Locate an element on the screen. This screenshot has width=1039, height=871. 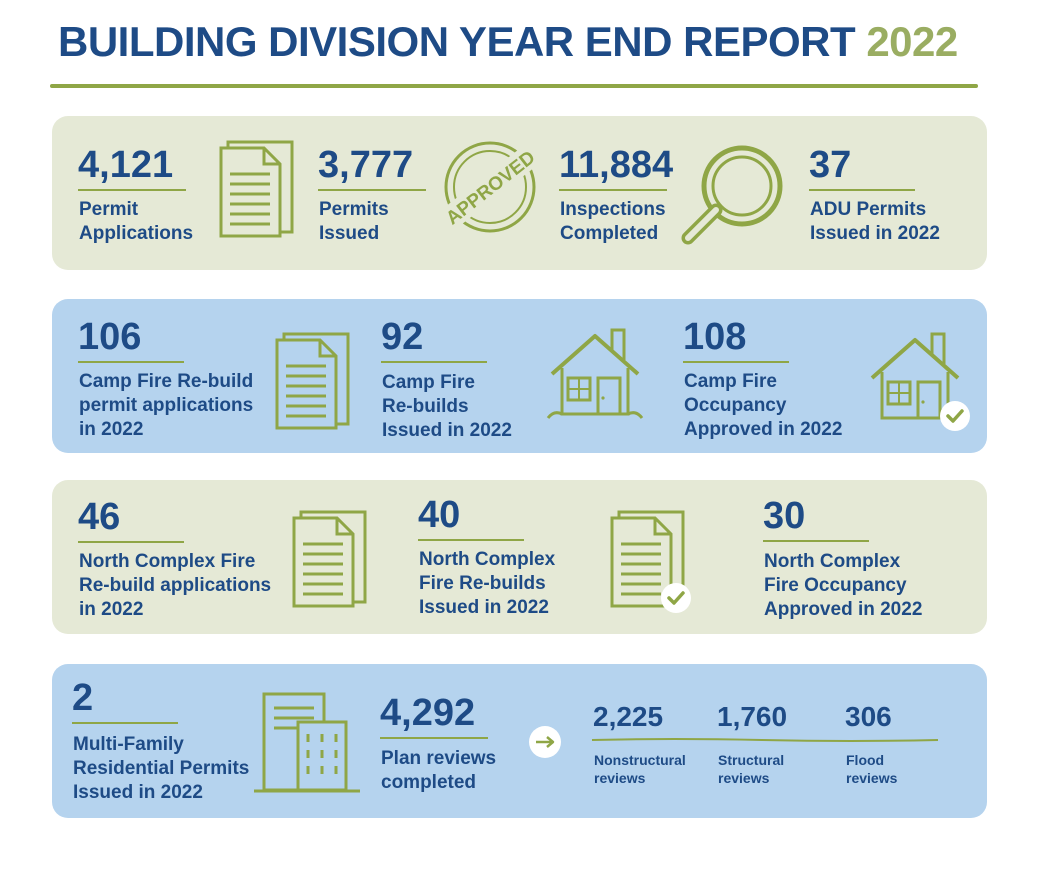
stat-value-nc-rebuilds-issued: 40 is located at coordinates (439, 515).